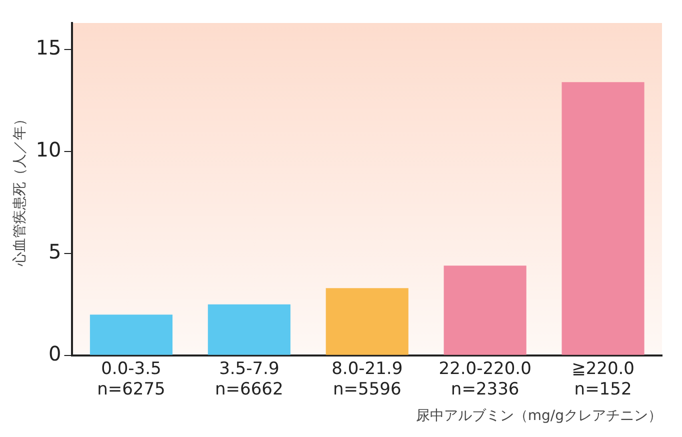 The image size is (682, 437). Describe the element at coordinates (55, 252) in the screenshot. I see `y-tick-label: 5` at that location.